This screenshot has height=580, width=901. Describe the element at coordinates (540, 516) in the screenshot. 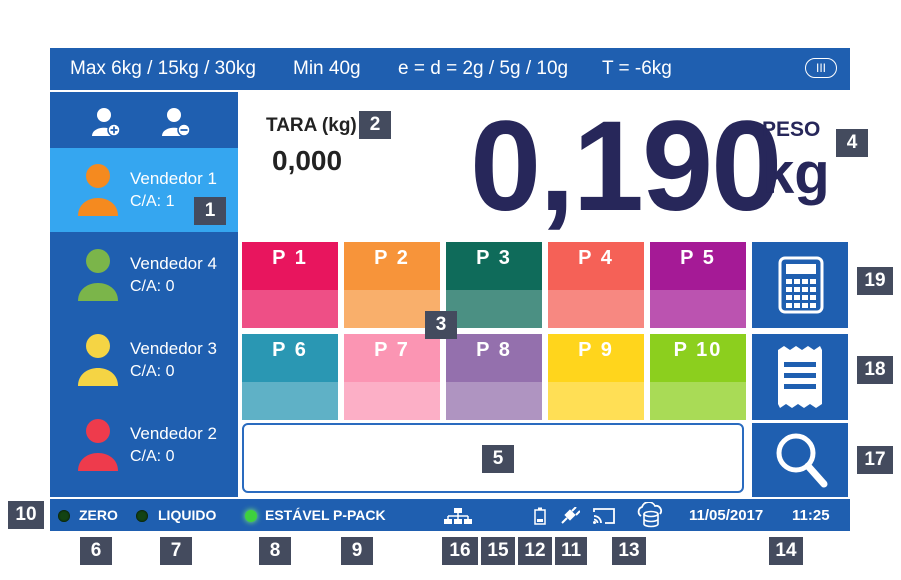

I see `battery-icon` at that location.